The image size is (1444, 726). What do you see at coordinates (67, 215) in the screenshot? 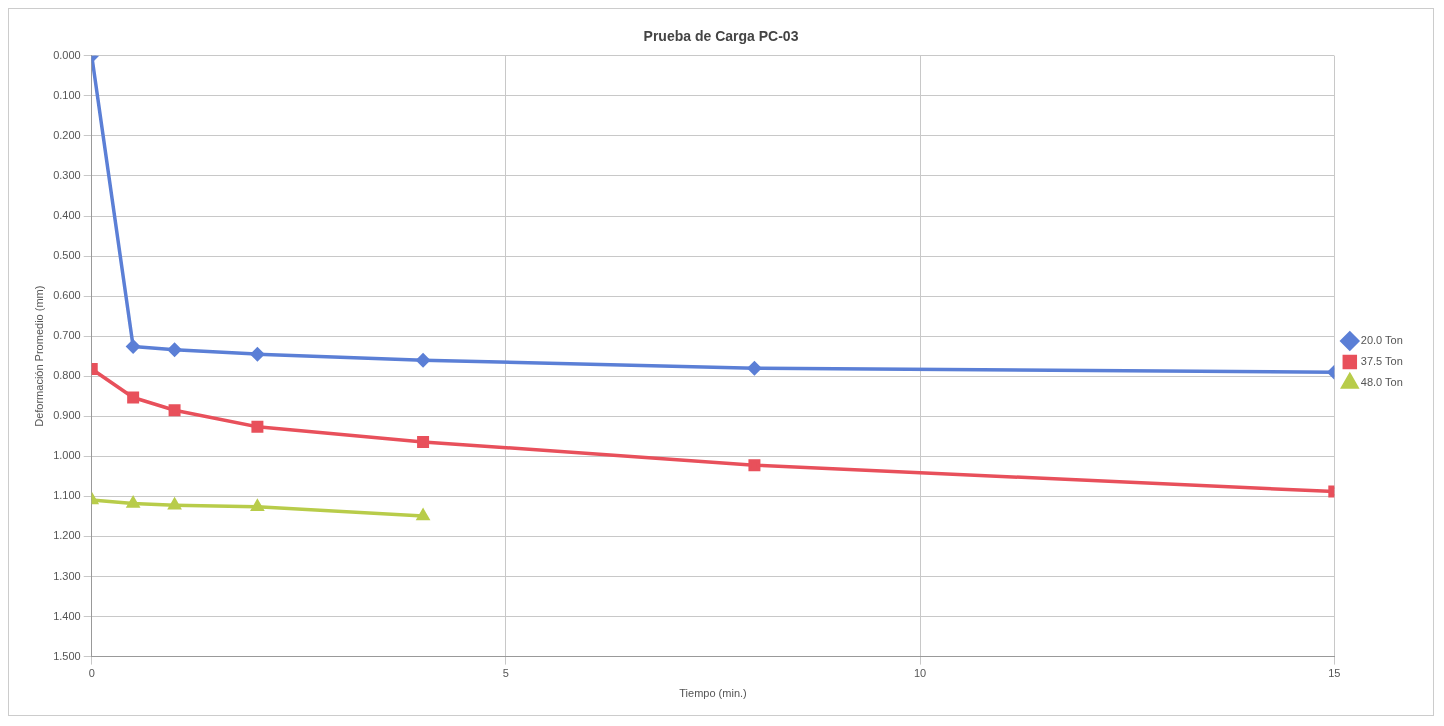
I see `y-tick-label: 0.400` at bounding box center [67, 215].